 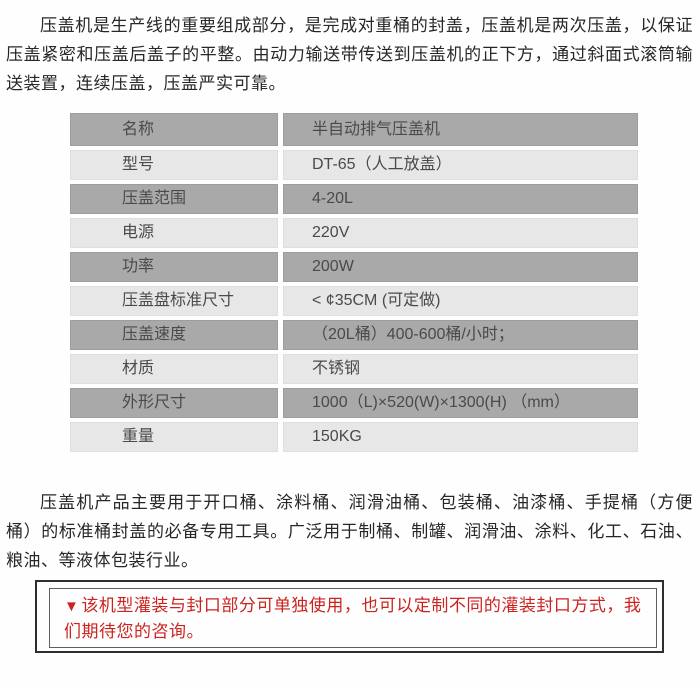 I want to click on table-row: 压盖范围 4-20L, so click(x=354, y=199).